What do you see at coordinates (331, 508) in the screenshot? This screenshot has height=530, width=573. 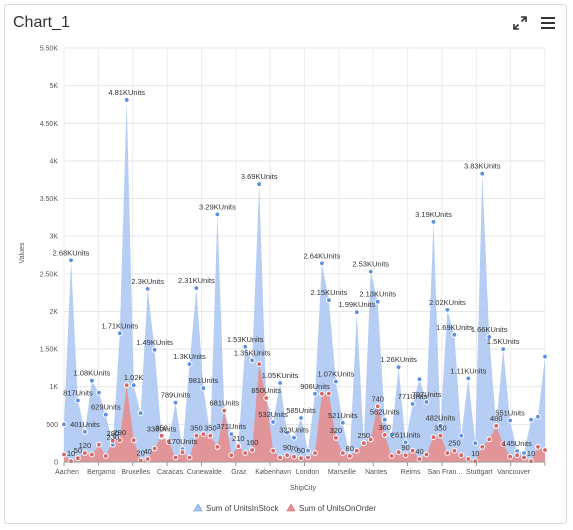 I see `legend-item-units-on-order: Sum of UnitsOnOrder` at bounding box center [331, 508].